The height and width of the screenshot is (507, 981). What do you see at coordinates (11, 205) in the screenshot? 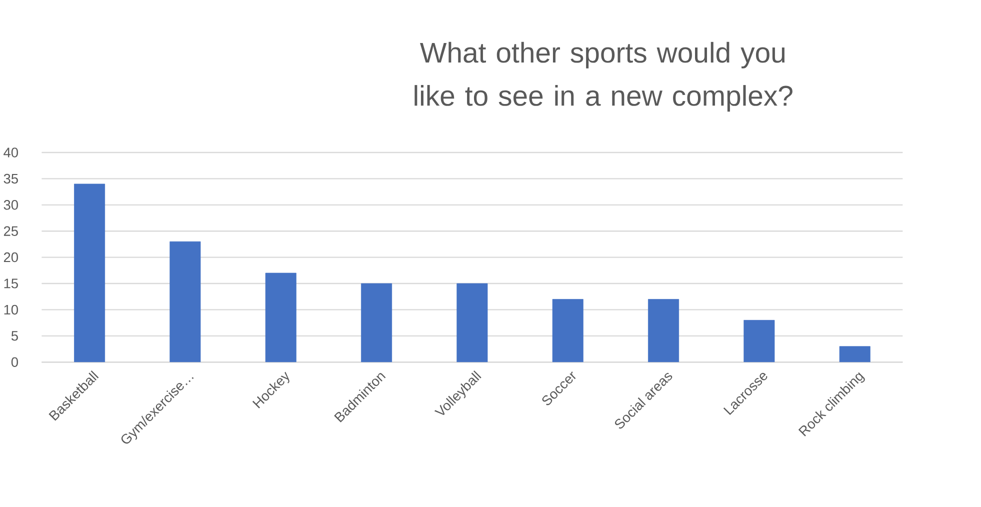
I see `y-tick-label: 30` at bounding box center [11, 205].